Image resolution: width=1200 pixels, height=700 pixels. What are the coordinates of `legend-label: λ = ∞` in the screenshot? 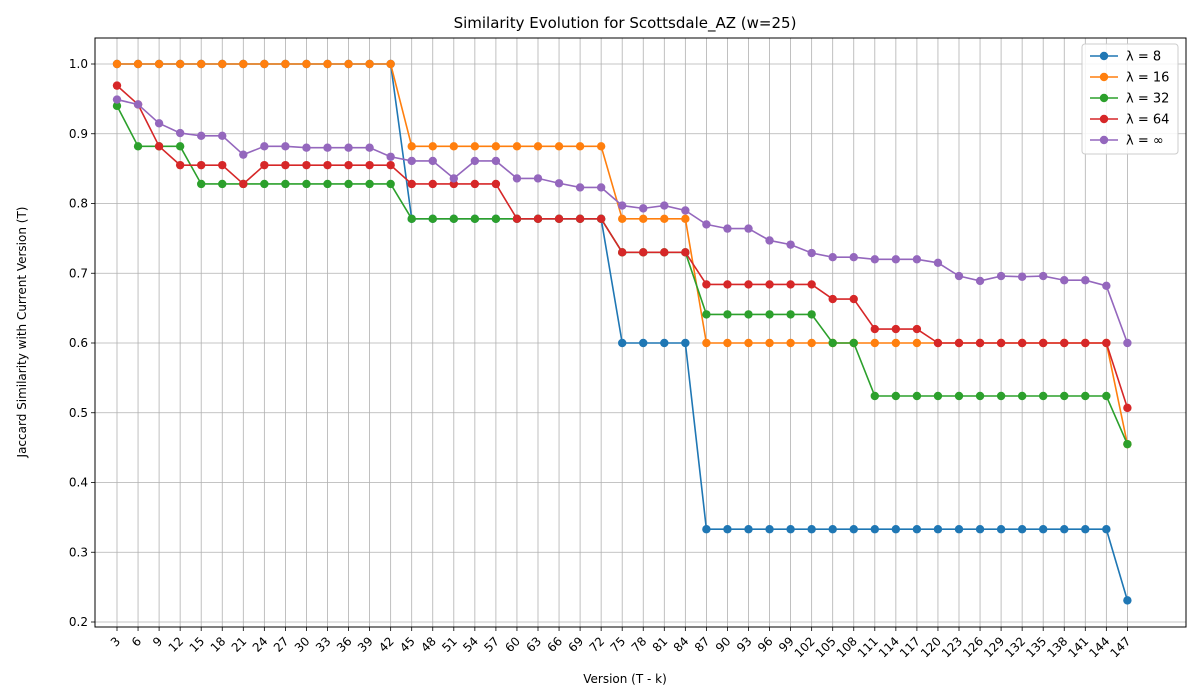 It's located at (1145, 141).